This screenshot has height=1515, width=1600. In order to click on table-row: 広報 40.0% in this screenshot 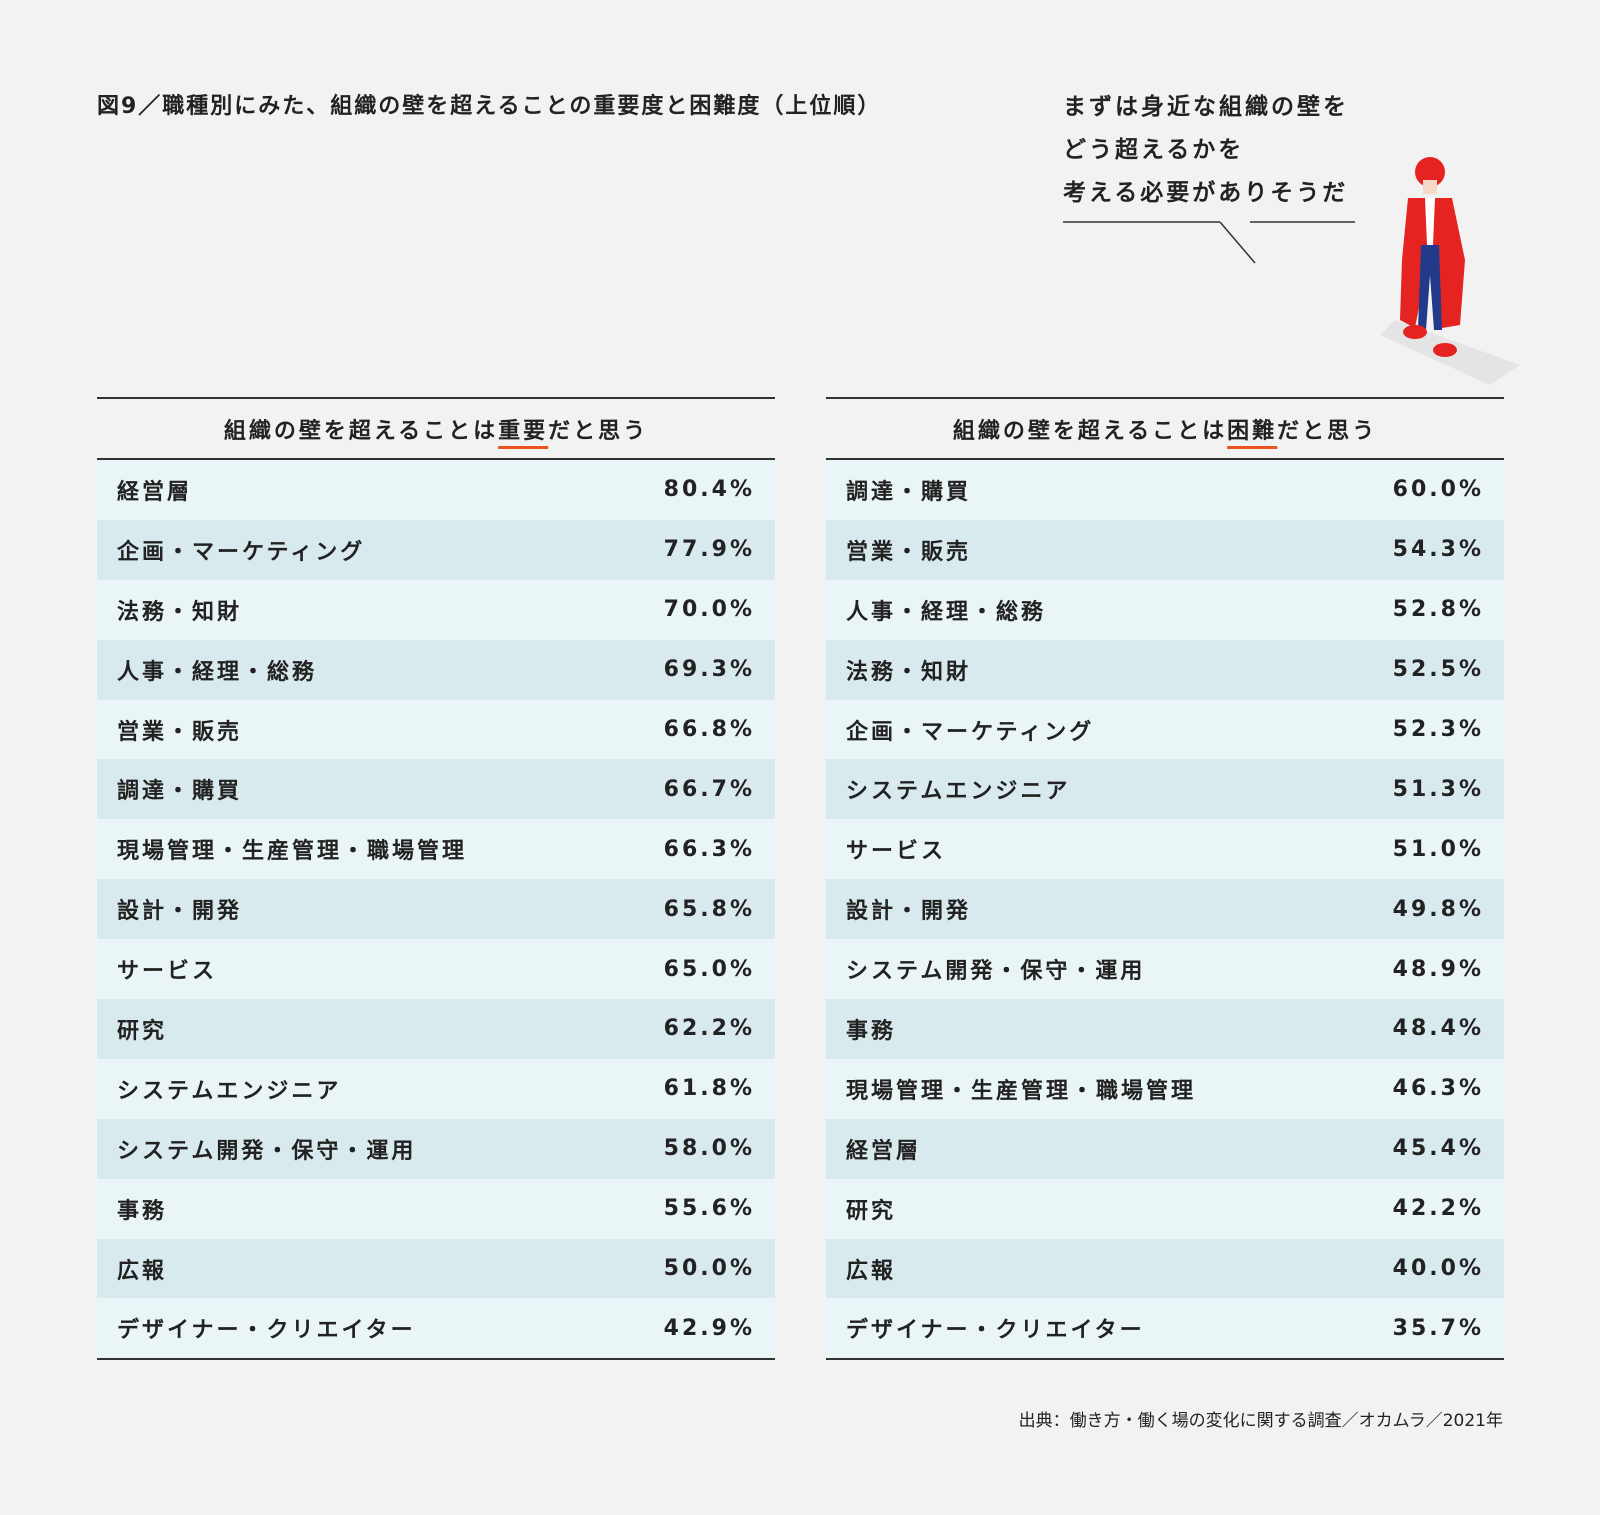, I will do `click(1165, 1268)`.